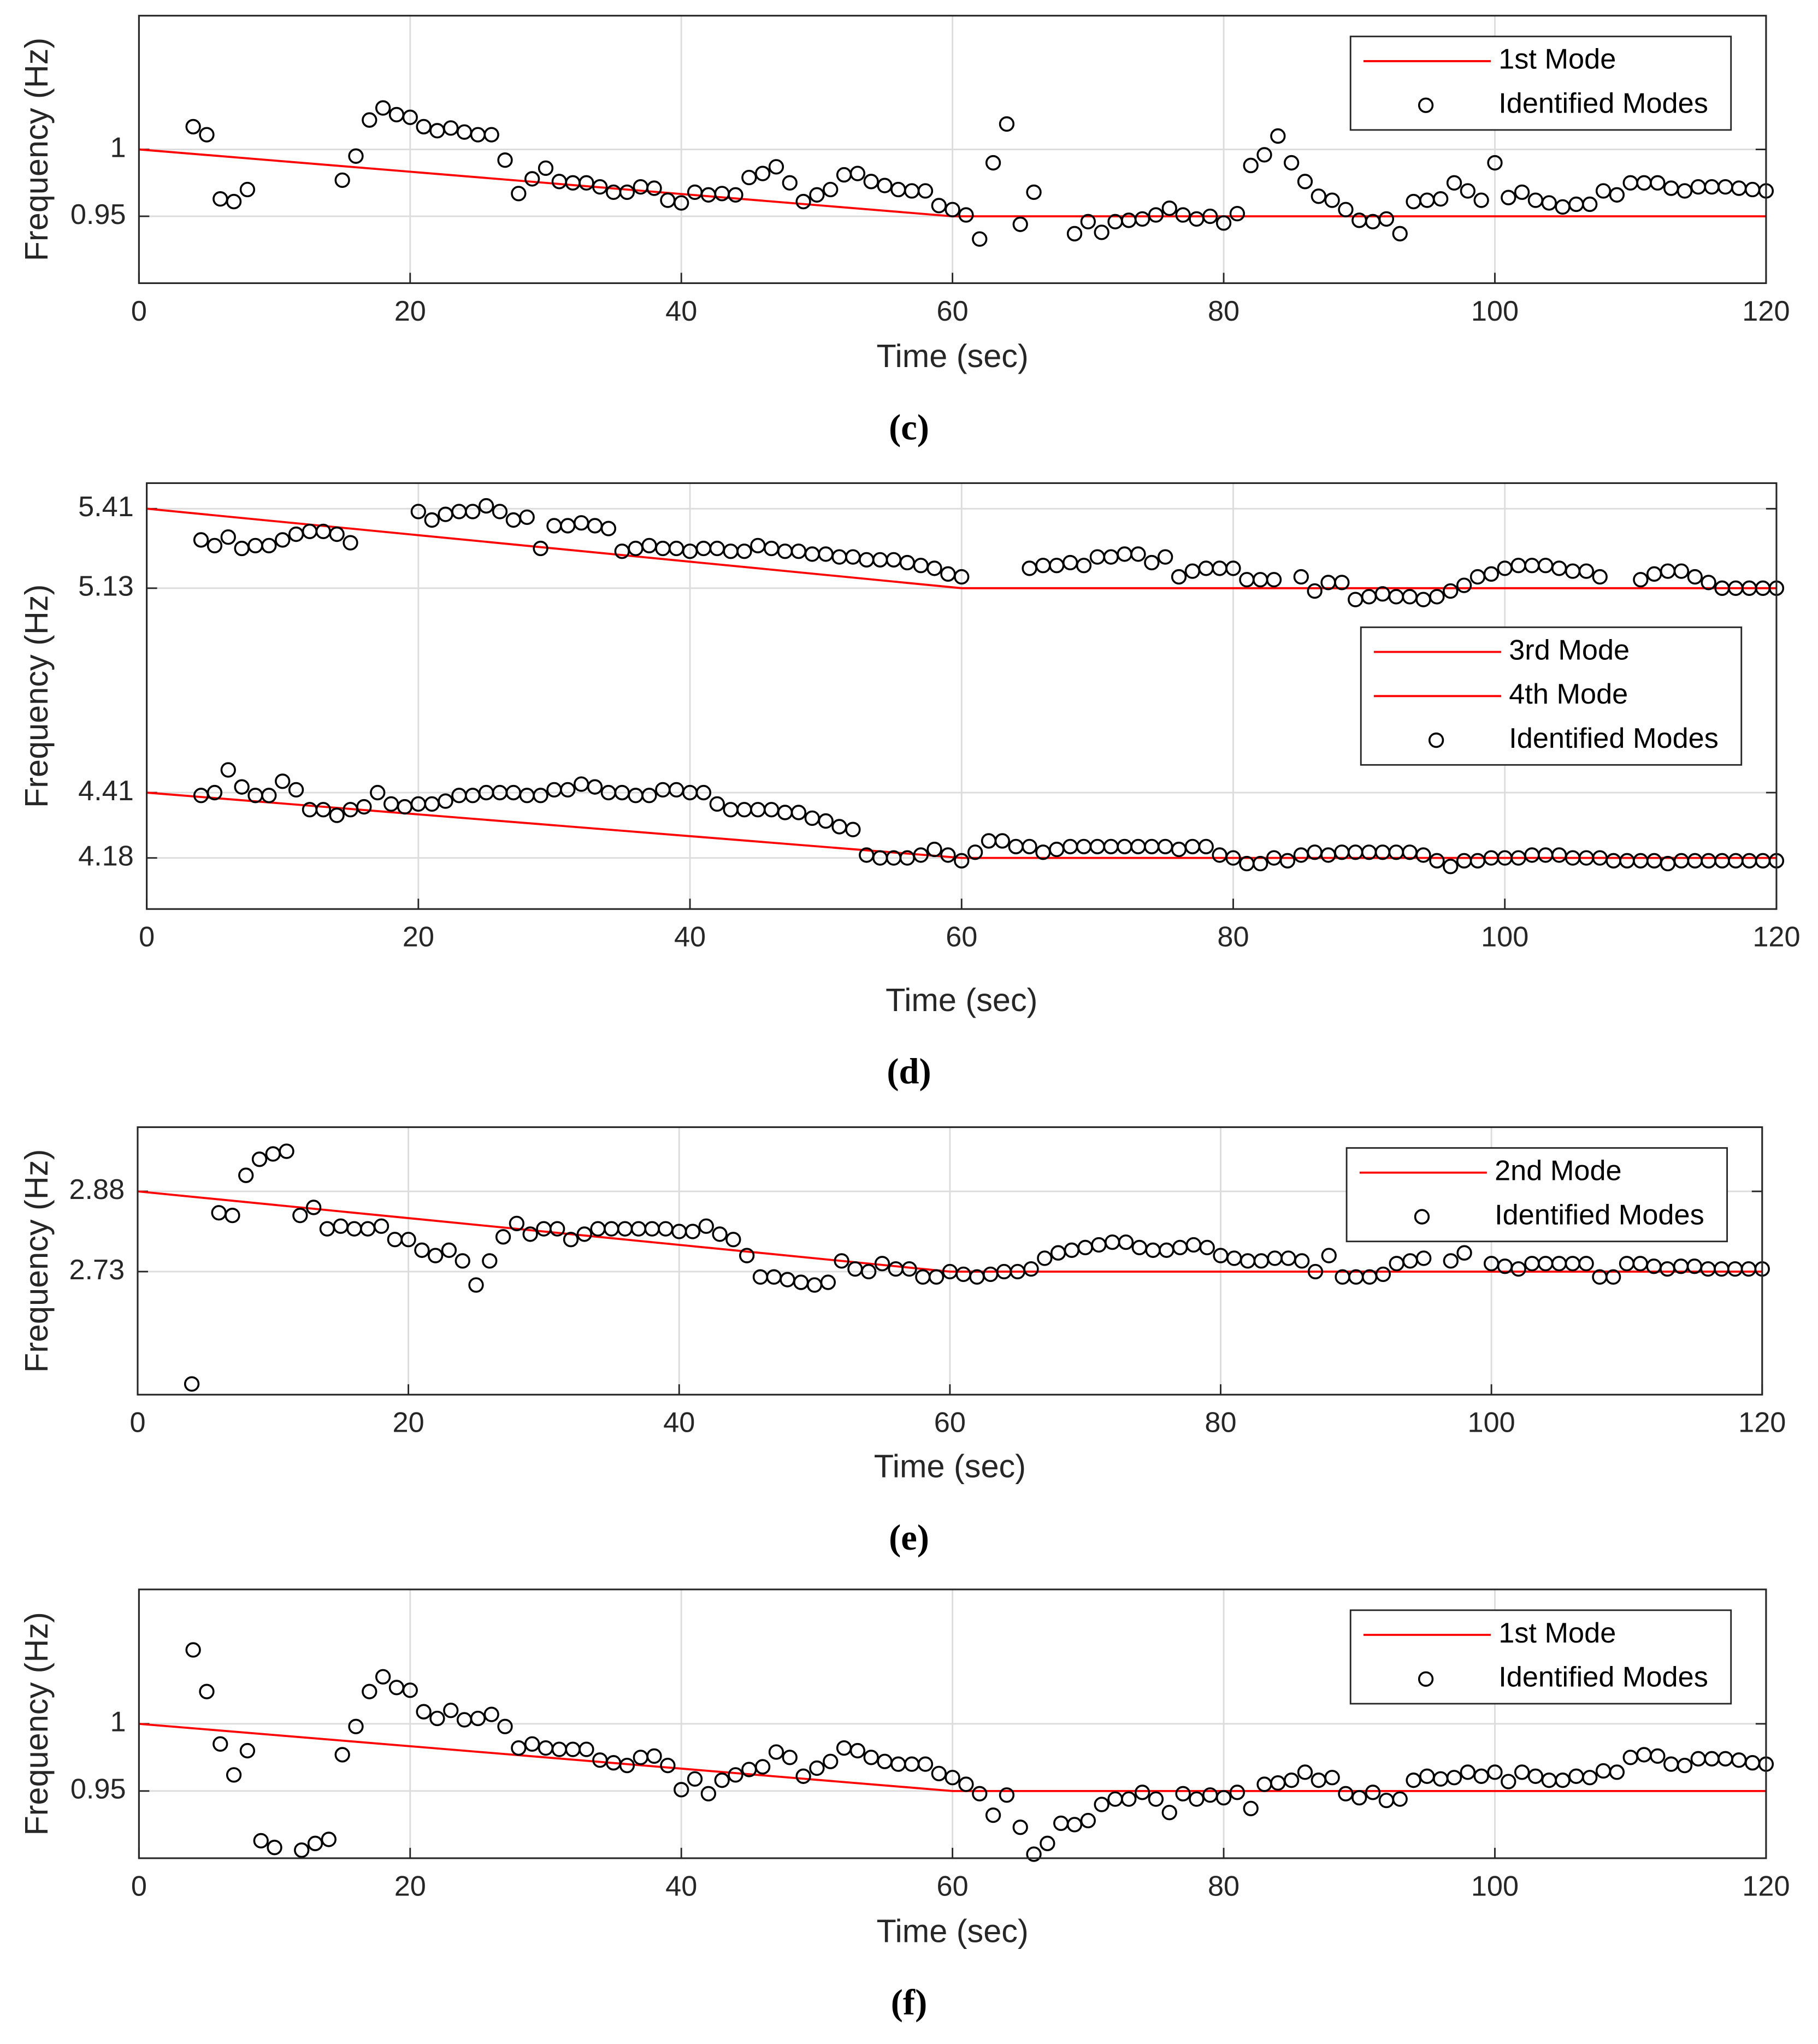  What do you see at coordinates (37, 1261) in the screenshot?
I see `y-axis-label: Frequency (Hz)` at bounding box center [37, 1261].